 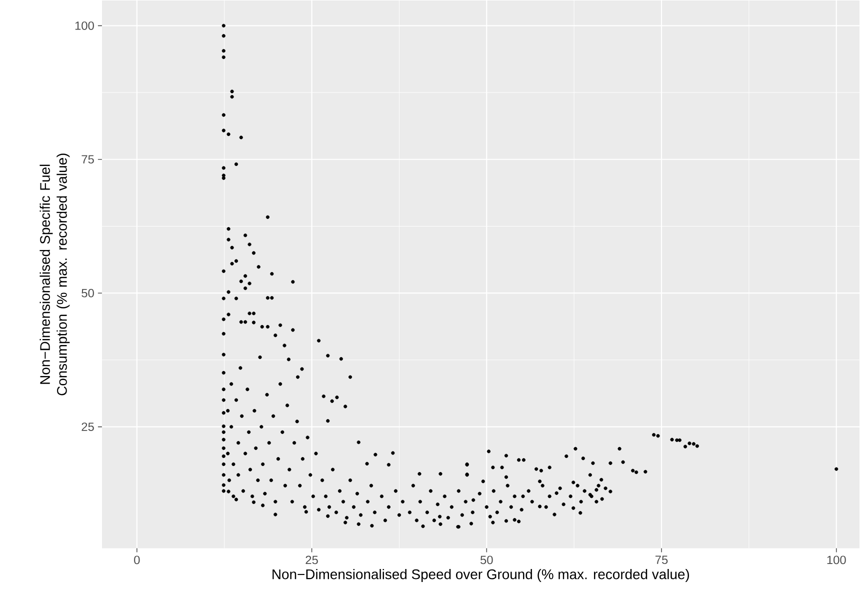 What do you see at coordinates (486, 560) in the screenshot?
I see `x-tick-label: 50` at bounding box center [486, 560].